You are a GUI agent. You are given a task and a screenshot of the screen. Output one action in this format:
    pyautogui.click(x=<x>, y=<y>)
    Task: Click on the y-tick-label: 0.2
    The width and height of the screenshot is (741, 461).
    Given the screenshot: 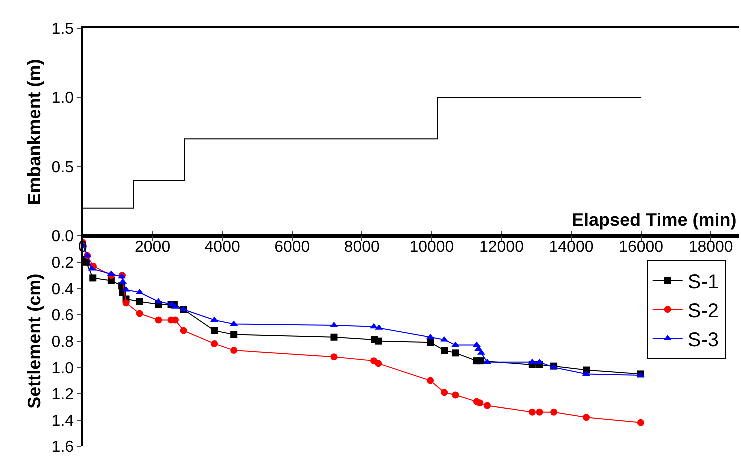 What is the action you would take?
    pyautogui.click(x=63, y=263)
    